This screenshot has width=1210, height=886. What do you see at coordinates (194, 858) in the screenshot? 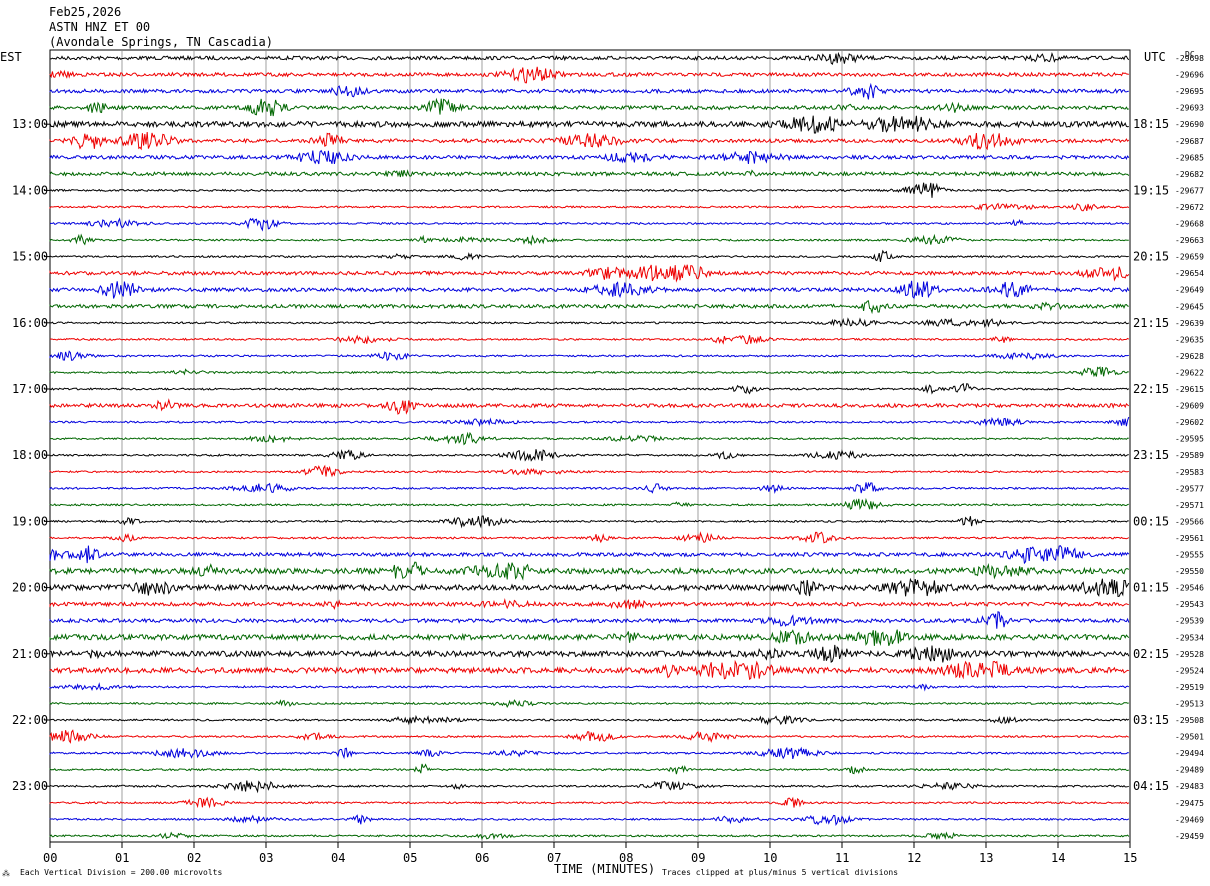
I see `x-tick-label: 02` at bounding box center [194, 858].